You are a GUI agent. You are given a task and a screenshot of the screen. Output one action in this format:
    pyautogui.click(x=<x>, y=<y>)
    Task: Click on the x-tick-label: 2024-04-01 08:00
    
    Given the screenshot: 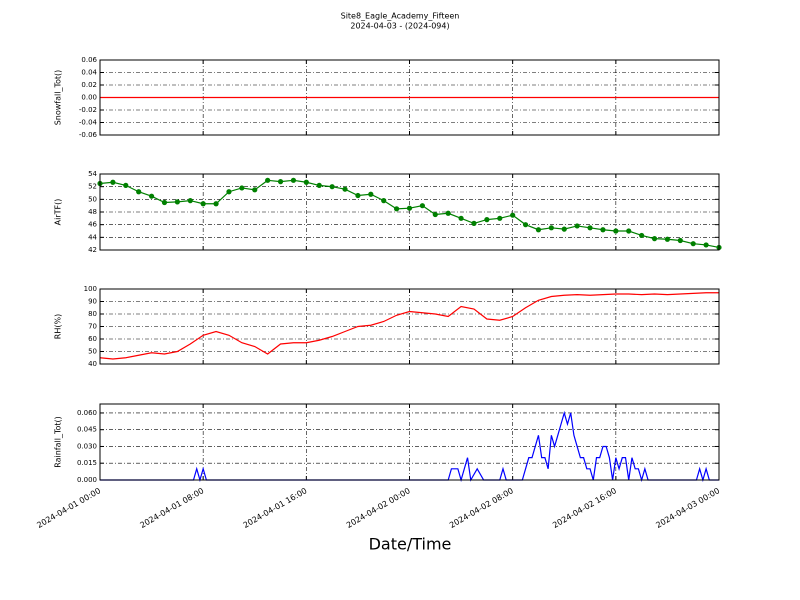 What is the action you would take?
    pyautogui.click(x=171, y=508)
    